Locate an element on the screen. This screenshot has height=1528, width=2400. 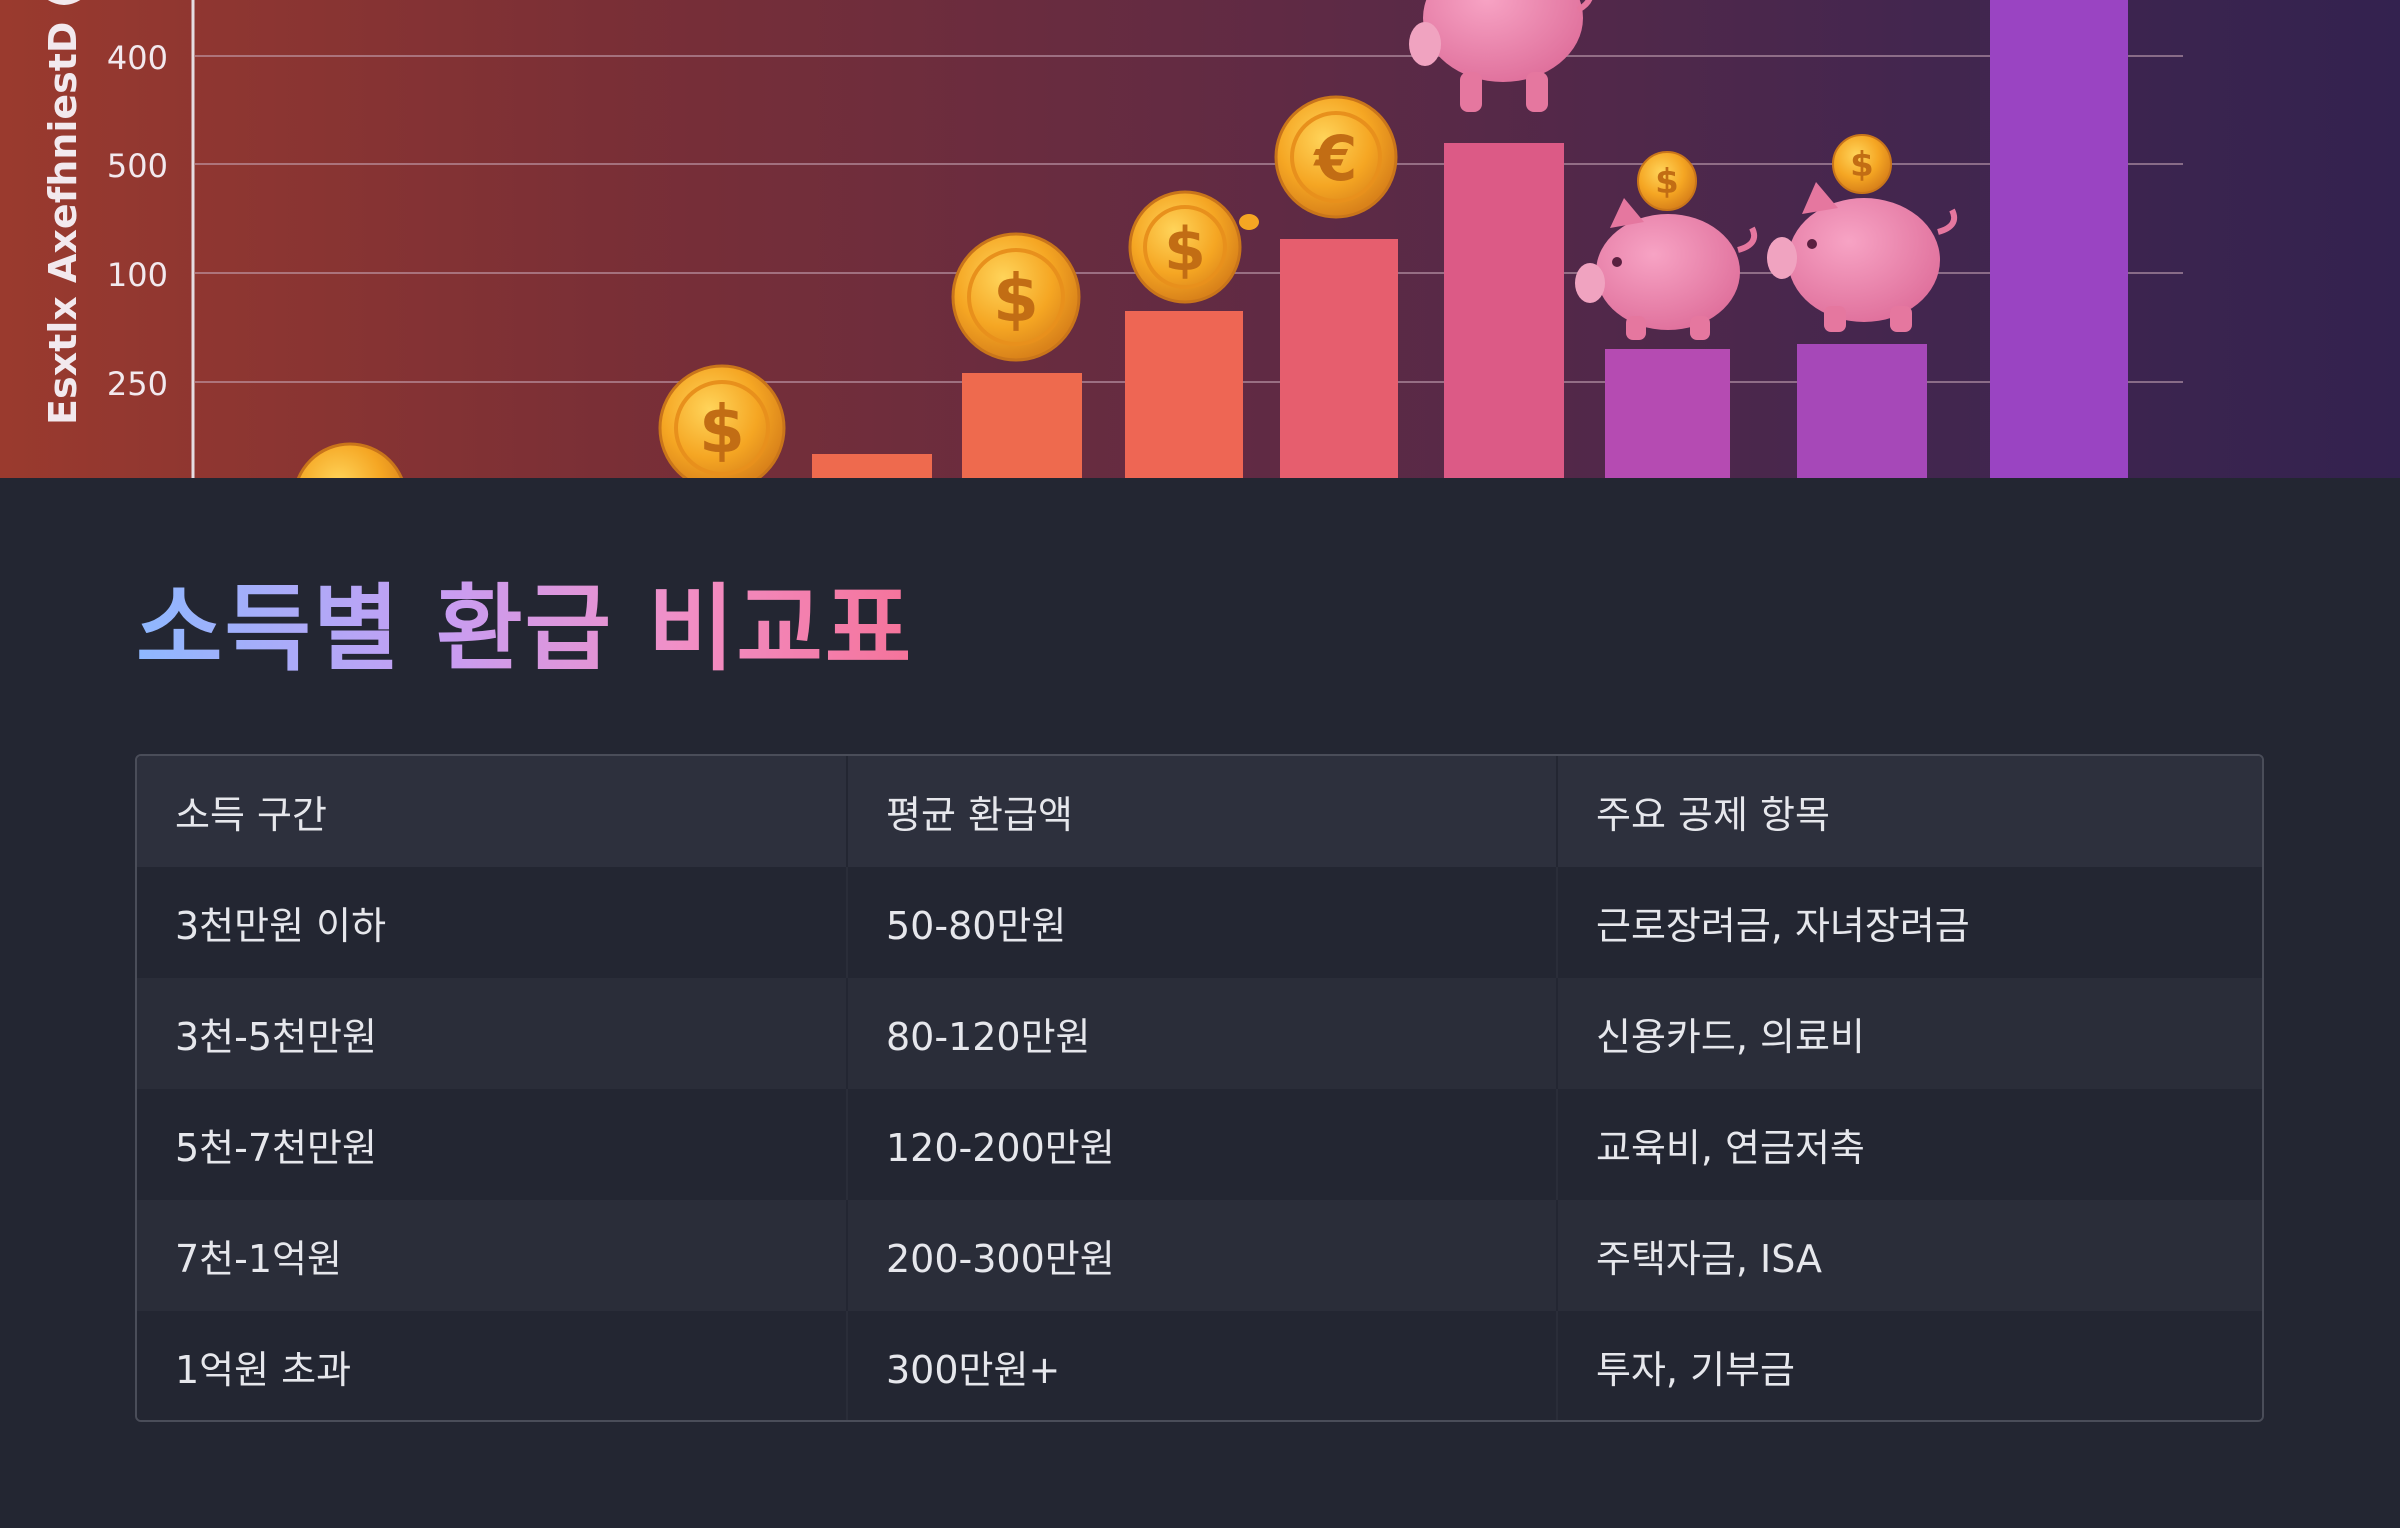
table-cell: 200-300만원 is located at coordinates (1201, 1255).